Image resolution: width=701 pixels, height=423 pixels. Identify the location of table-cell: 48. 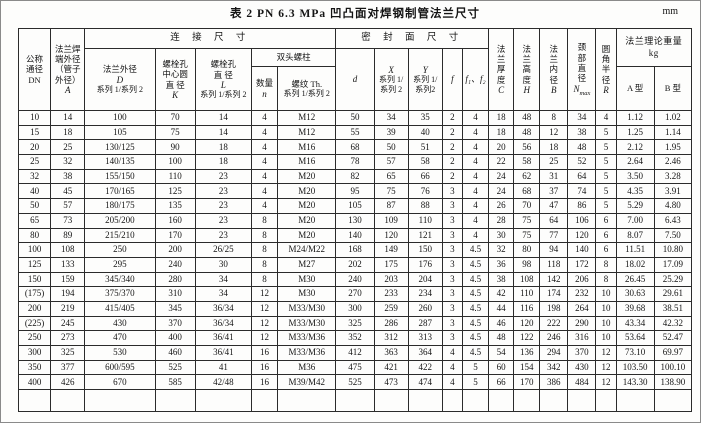
(527, 118).